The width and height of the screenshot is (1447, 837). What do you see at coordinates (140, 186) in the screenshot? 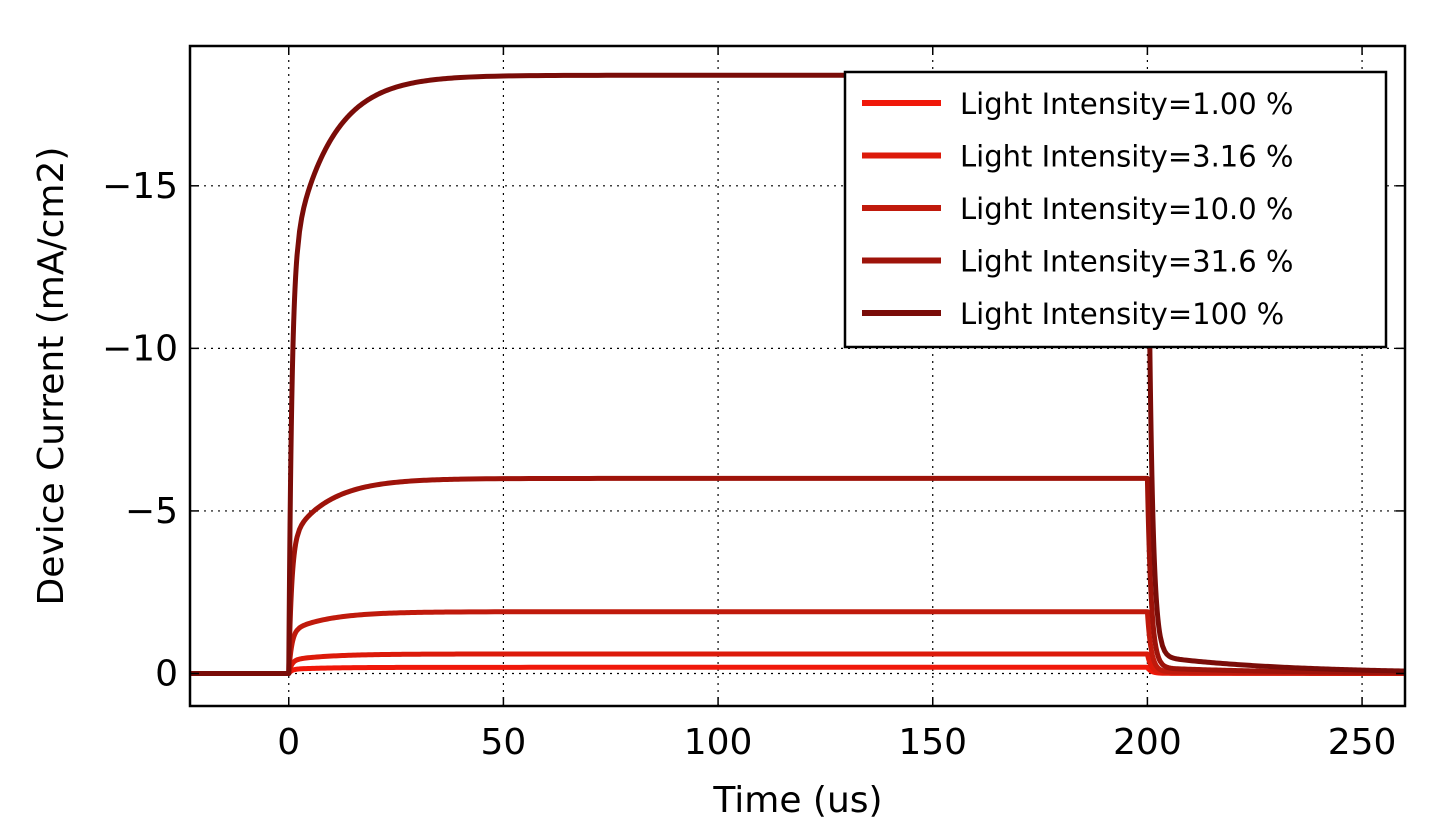
I see `y-tick-label: −15` at bounding box center [140, 186].